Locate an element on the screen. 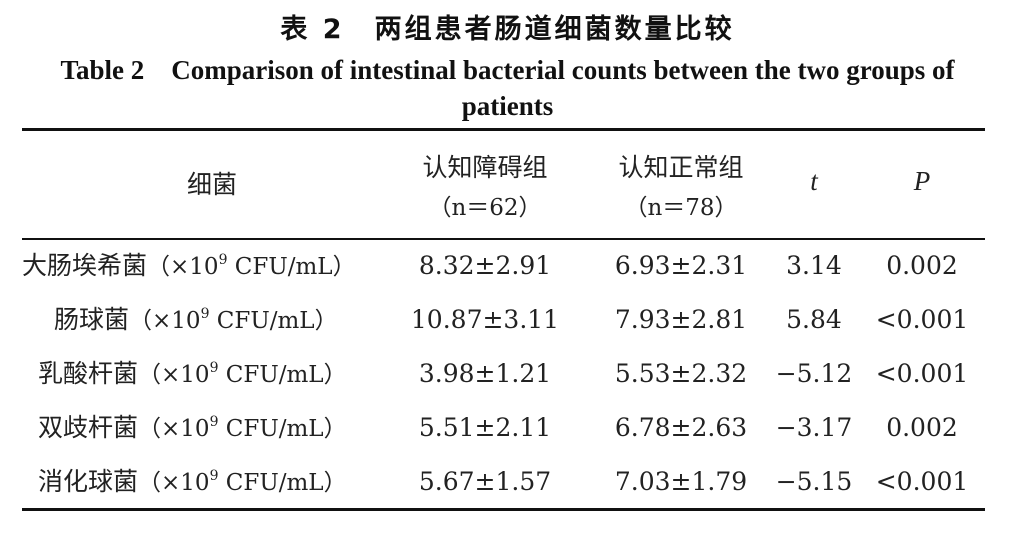  row-t-value: 3.14 is located at coordinates (814, 265).